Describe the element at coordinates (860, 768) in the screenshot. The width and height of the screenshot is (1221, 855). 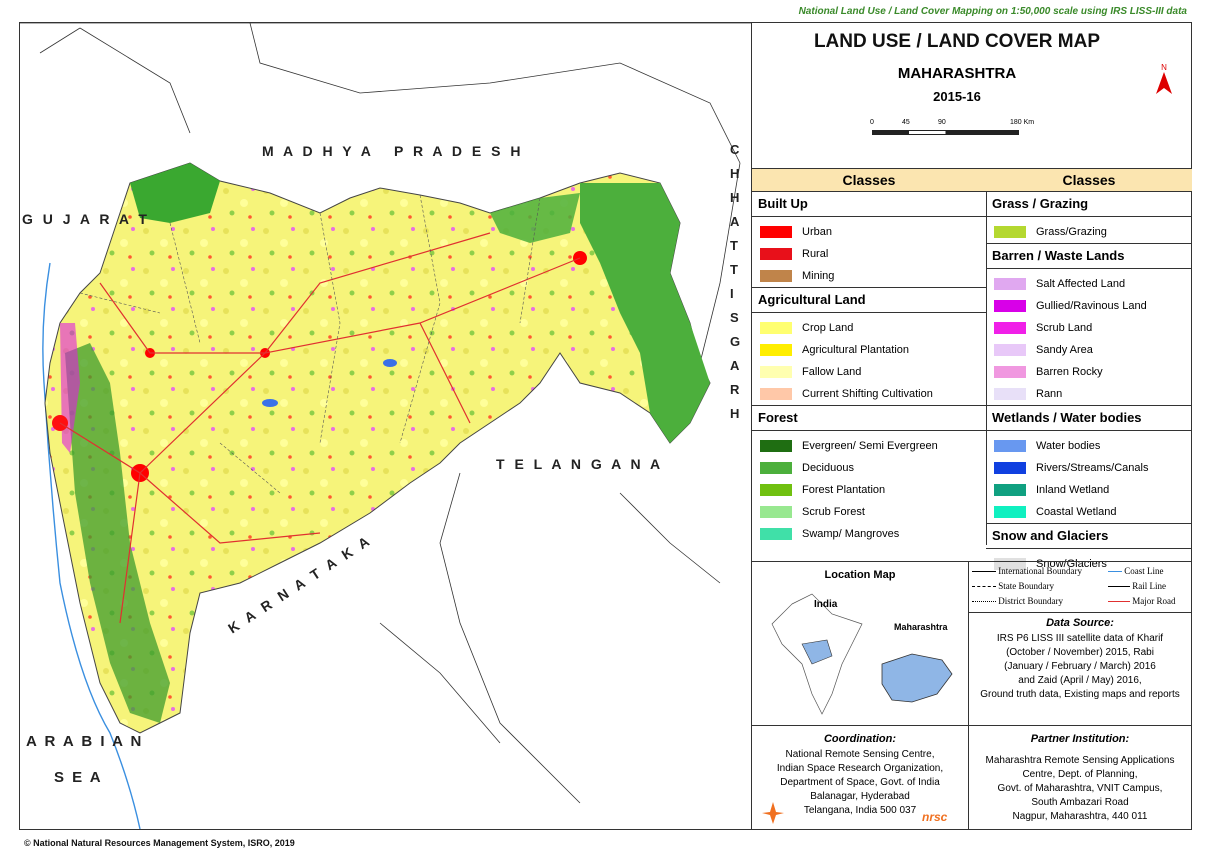
I see `coordination-line: Indian Space Research Organization,` at that location.